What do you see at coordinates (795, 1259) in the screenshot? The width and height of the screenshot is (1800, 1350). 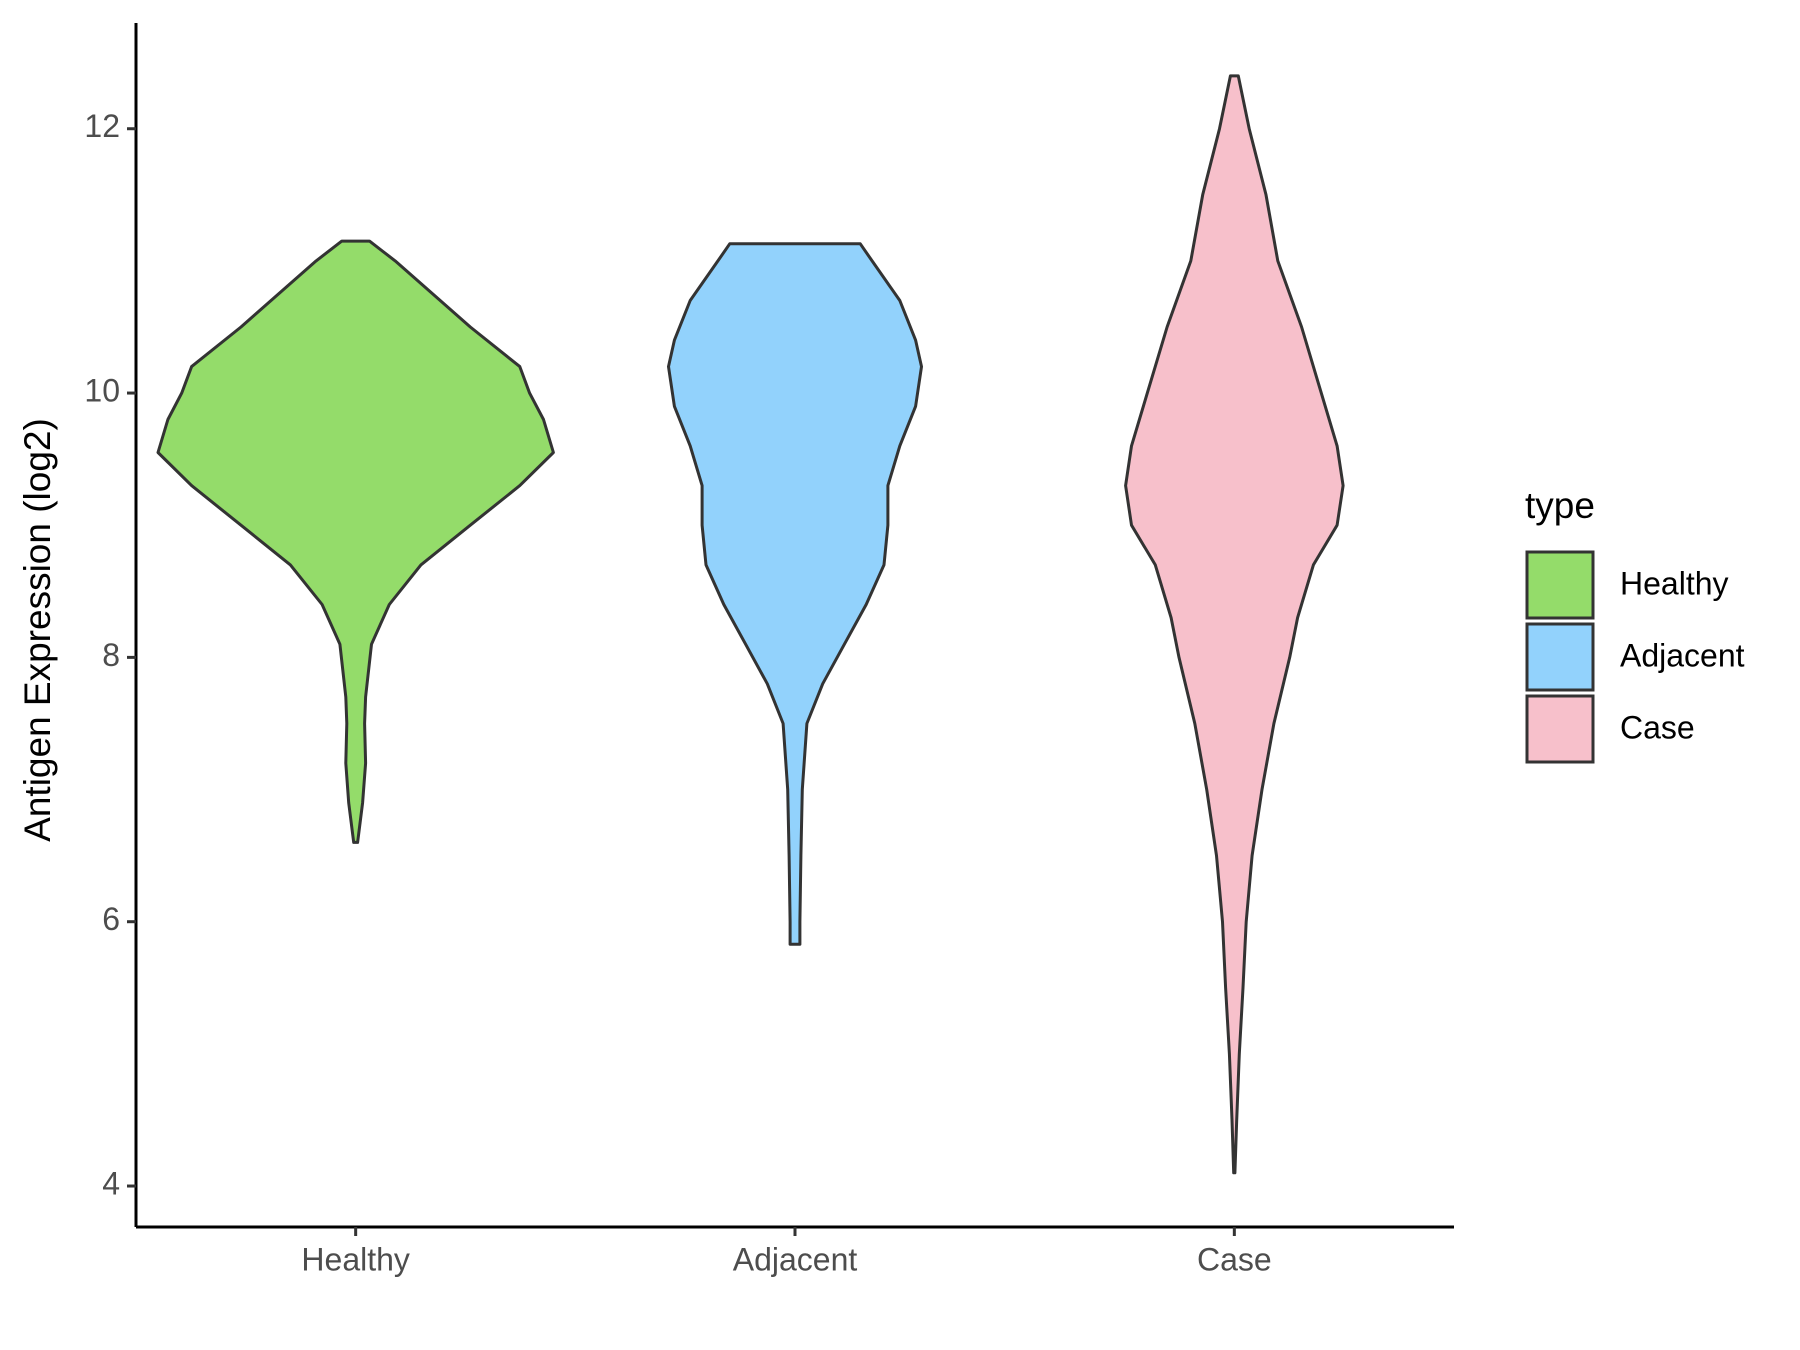 I see `x-tick-label: Adjacent` at bounding box center [795, 1259].